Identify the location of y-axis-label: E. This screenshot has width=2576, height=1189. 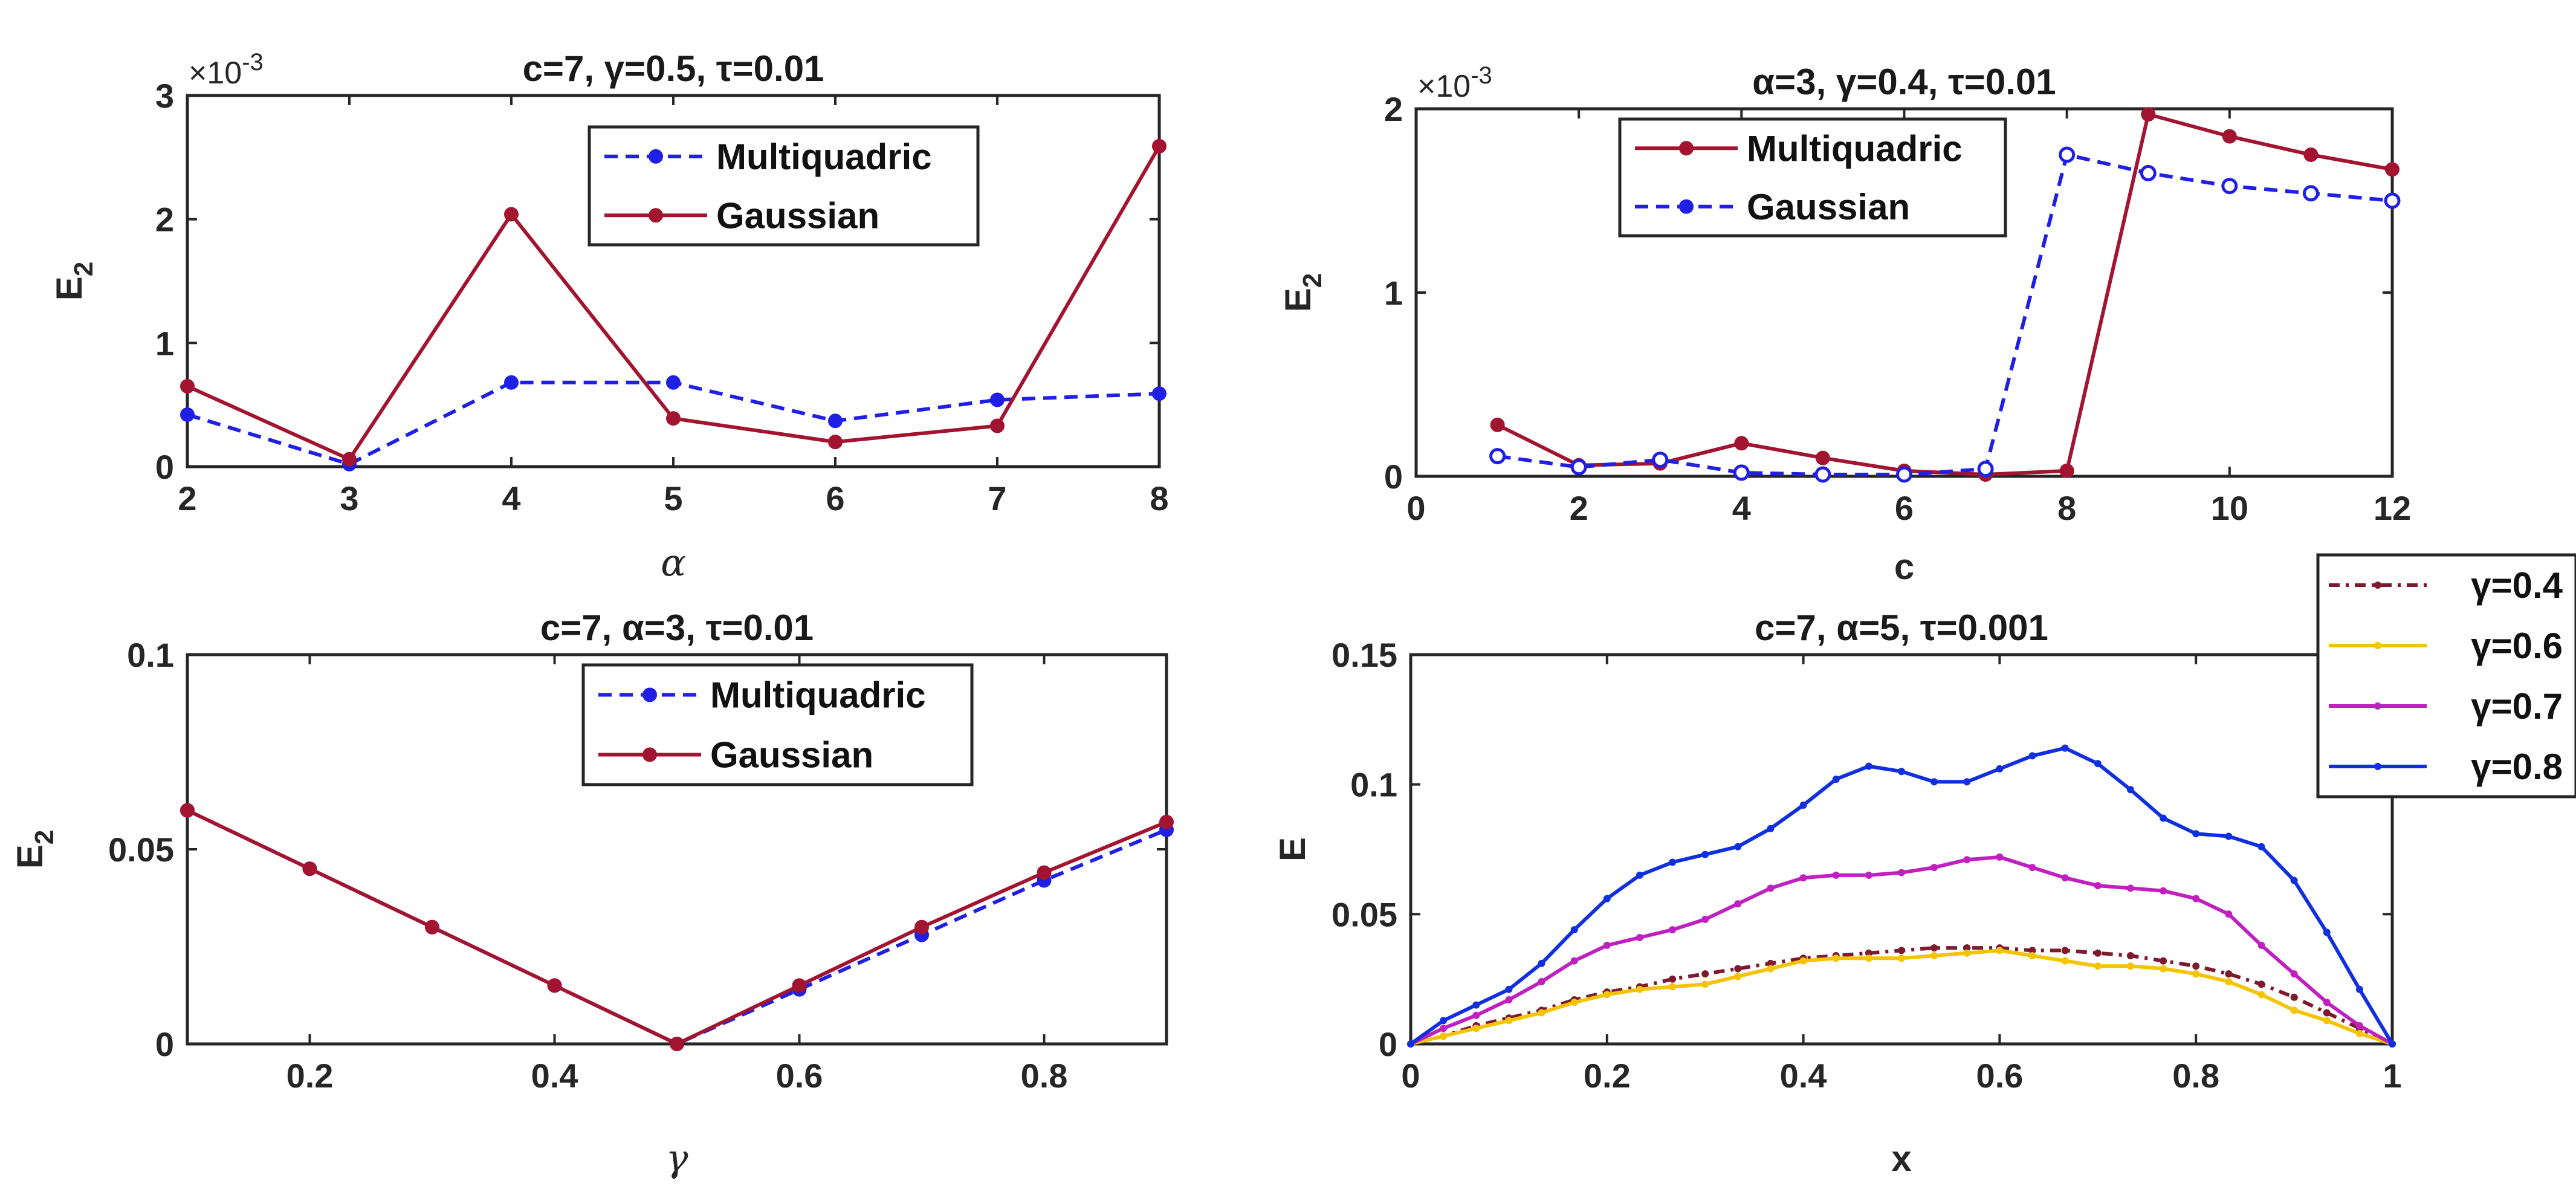
(1292, 849).